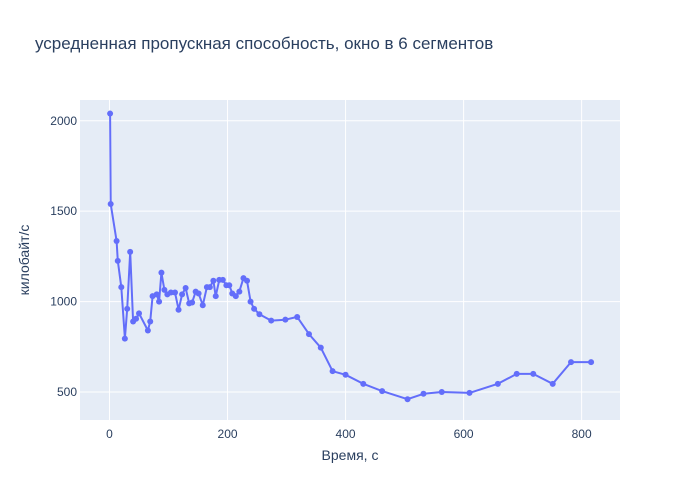 Image resolution: width=700 pixels, height=500 pixels. What do you see at coordinates (67, 392) in the screenshot?
I see `y-tick-label: 500` at bounding box center [67, 392].